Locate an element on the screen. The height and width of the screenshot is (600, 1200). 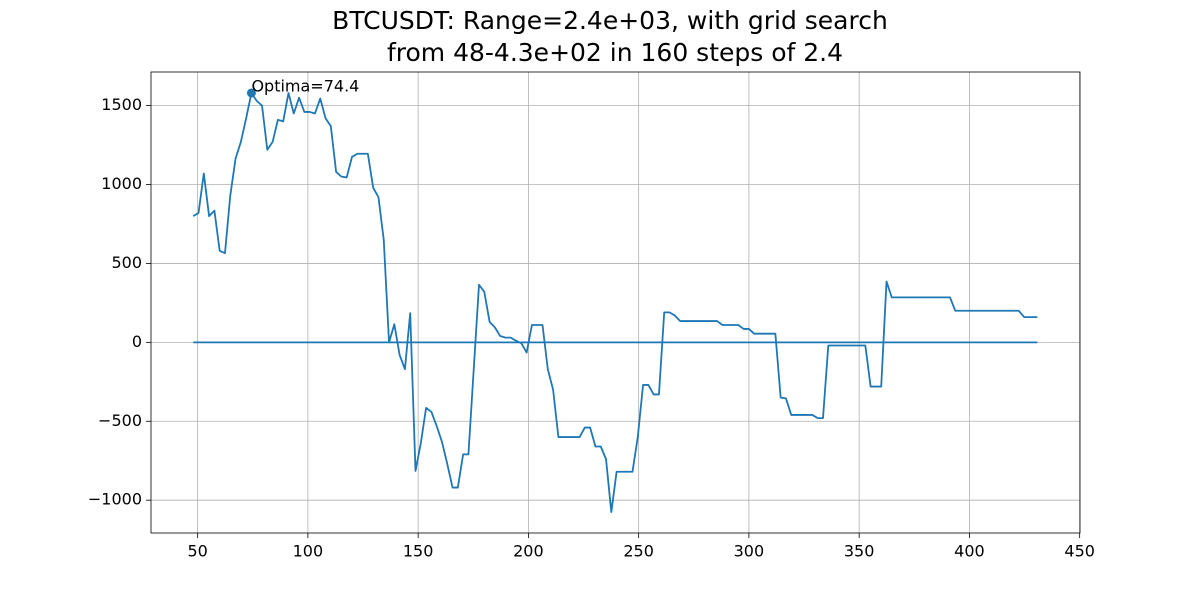
x-tick-label: 450 is located at coordinates (1079, 551).